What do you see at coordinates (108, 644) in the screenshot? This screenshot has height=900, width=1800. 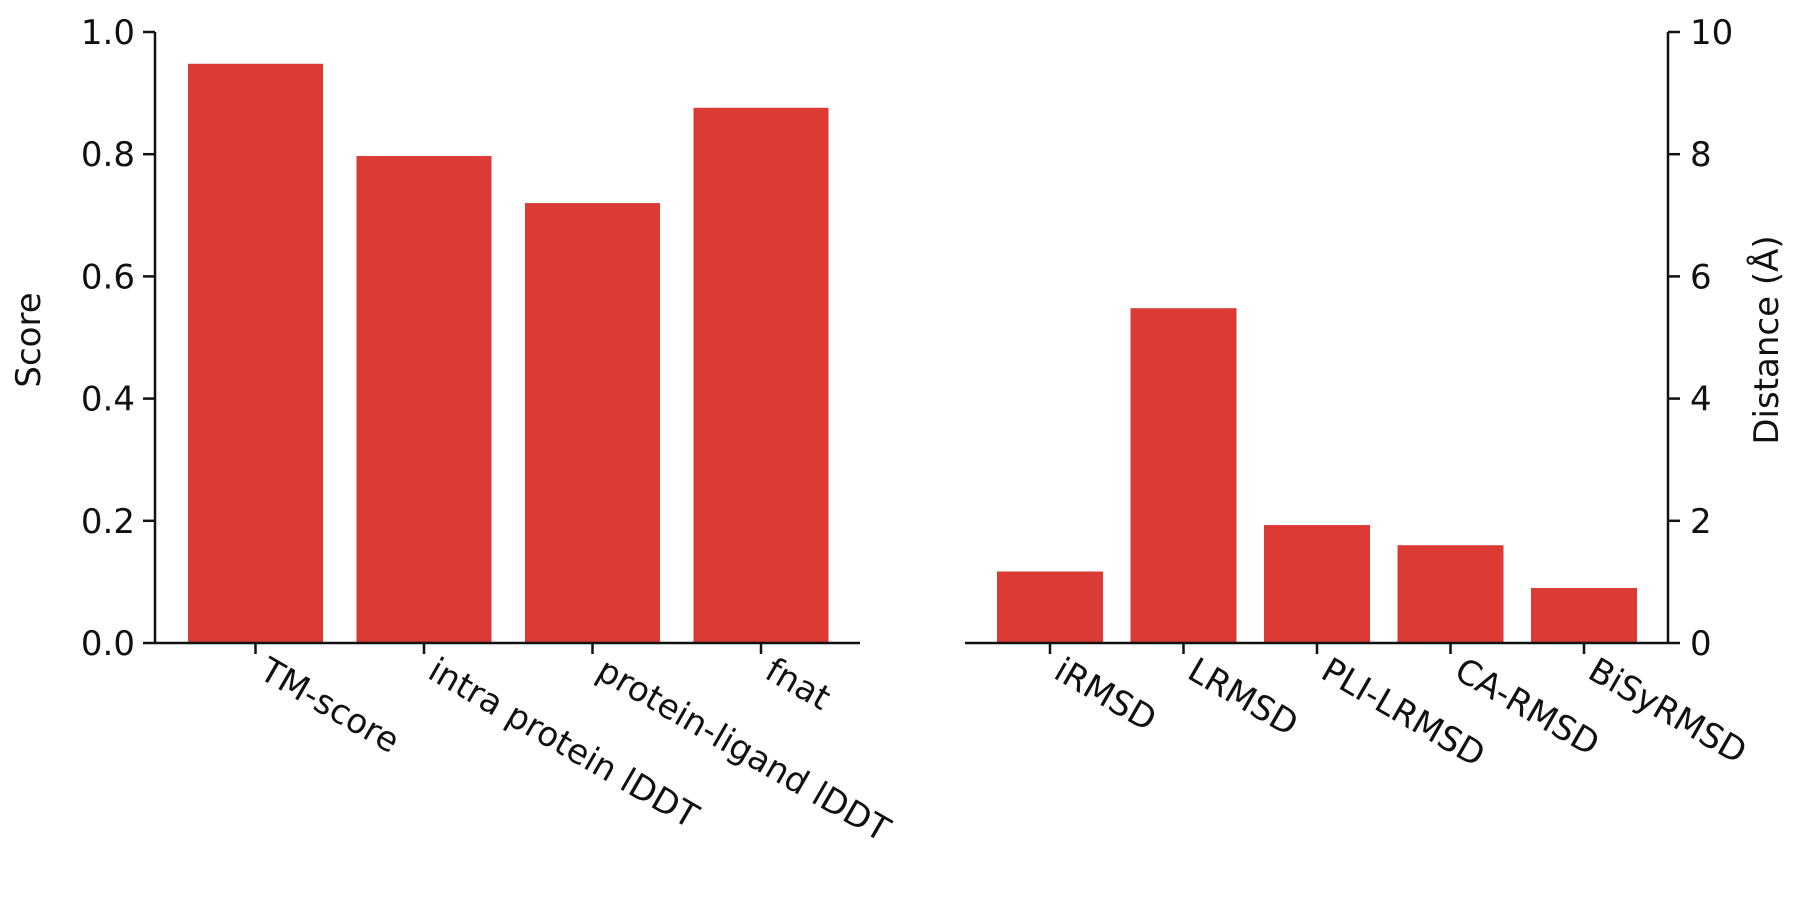 I see `score-y-tick-label-0: 0.0` at bounding box center [108, 644].